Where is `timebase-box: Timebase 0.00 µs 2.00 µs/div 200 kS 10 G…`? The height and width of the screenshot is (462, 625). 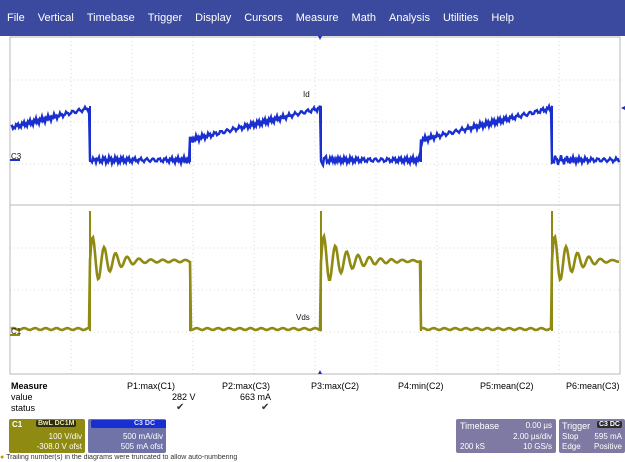
timebase-box: Timebase 0.00 µs 2.00 µs/div 200 kS 10 G… is located at coordinates (506, 436).